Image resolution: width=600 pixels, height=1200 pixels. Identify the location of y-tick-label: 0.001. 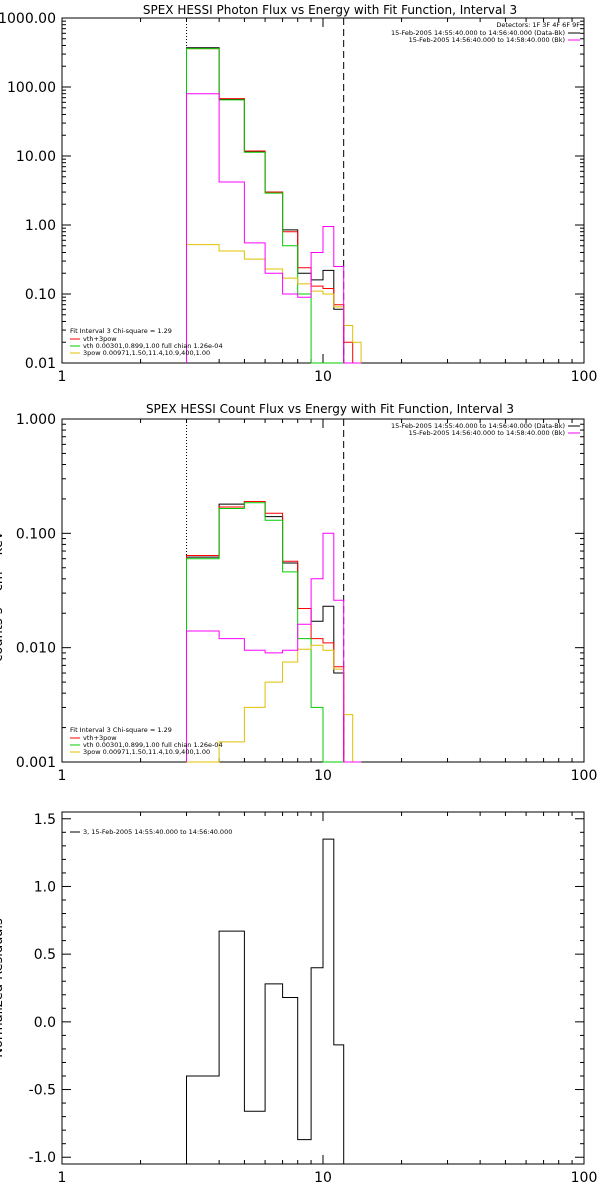
(36, 763).